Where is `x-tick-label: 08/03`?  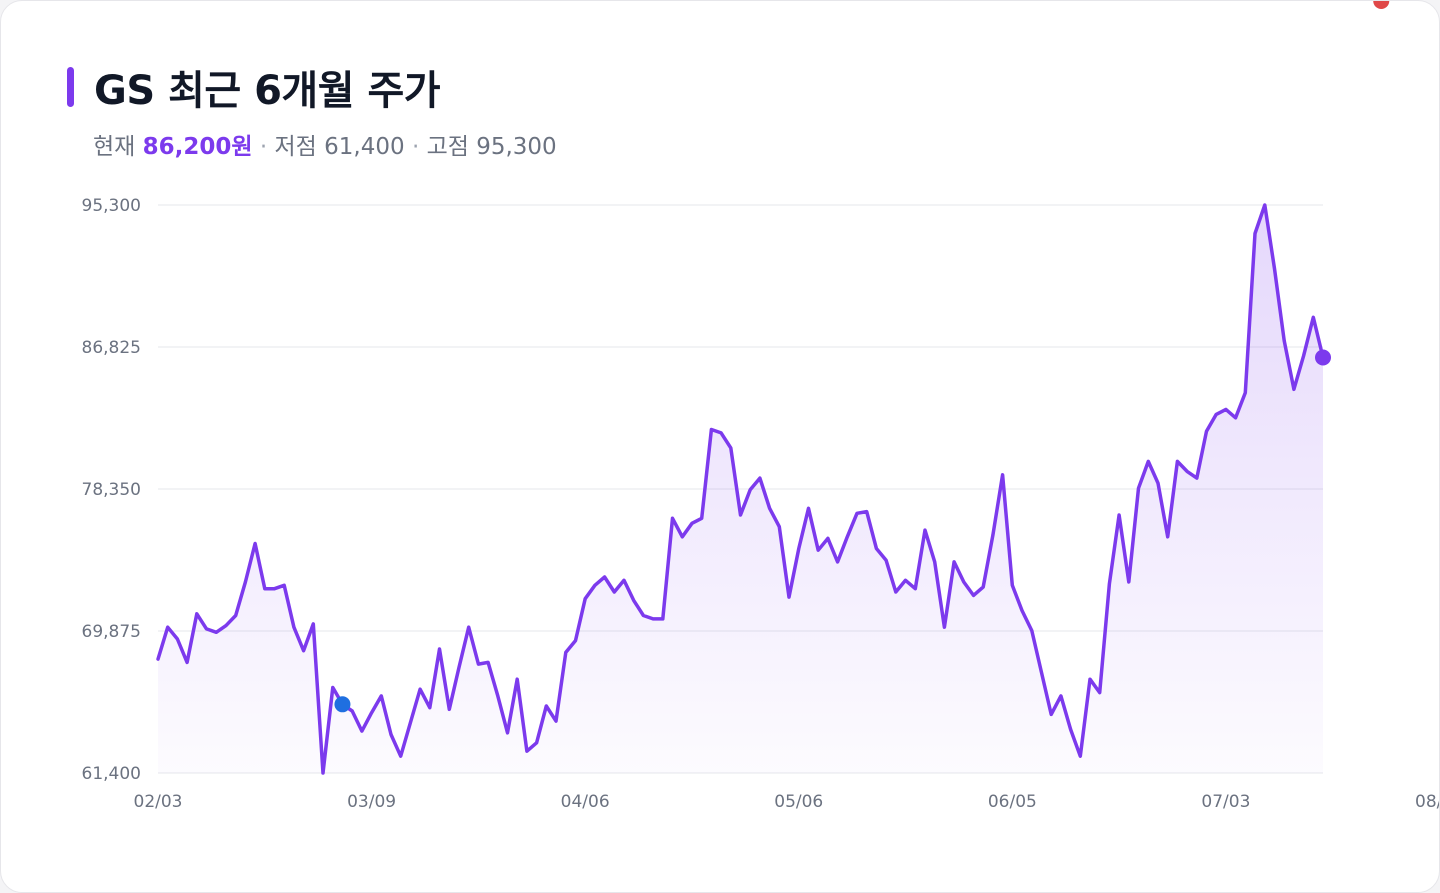 x-tick-label: 08/03 is located at coordinates (1427, 802).